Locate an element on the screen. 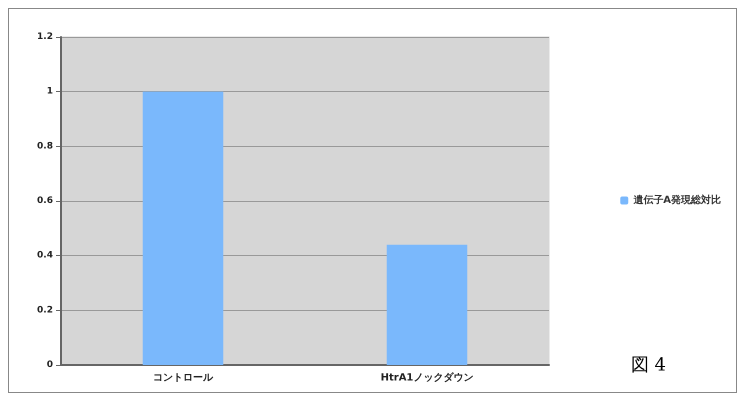 The height and width of the screenshot is (403, 747). y-tick-label: 0 is located at coordinates (49, 365).